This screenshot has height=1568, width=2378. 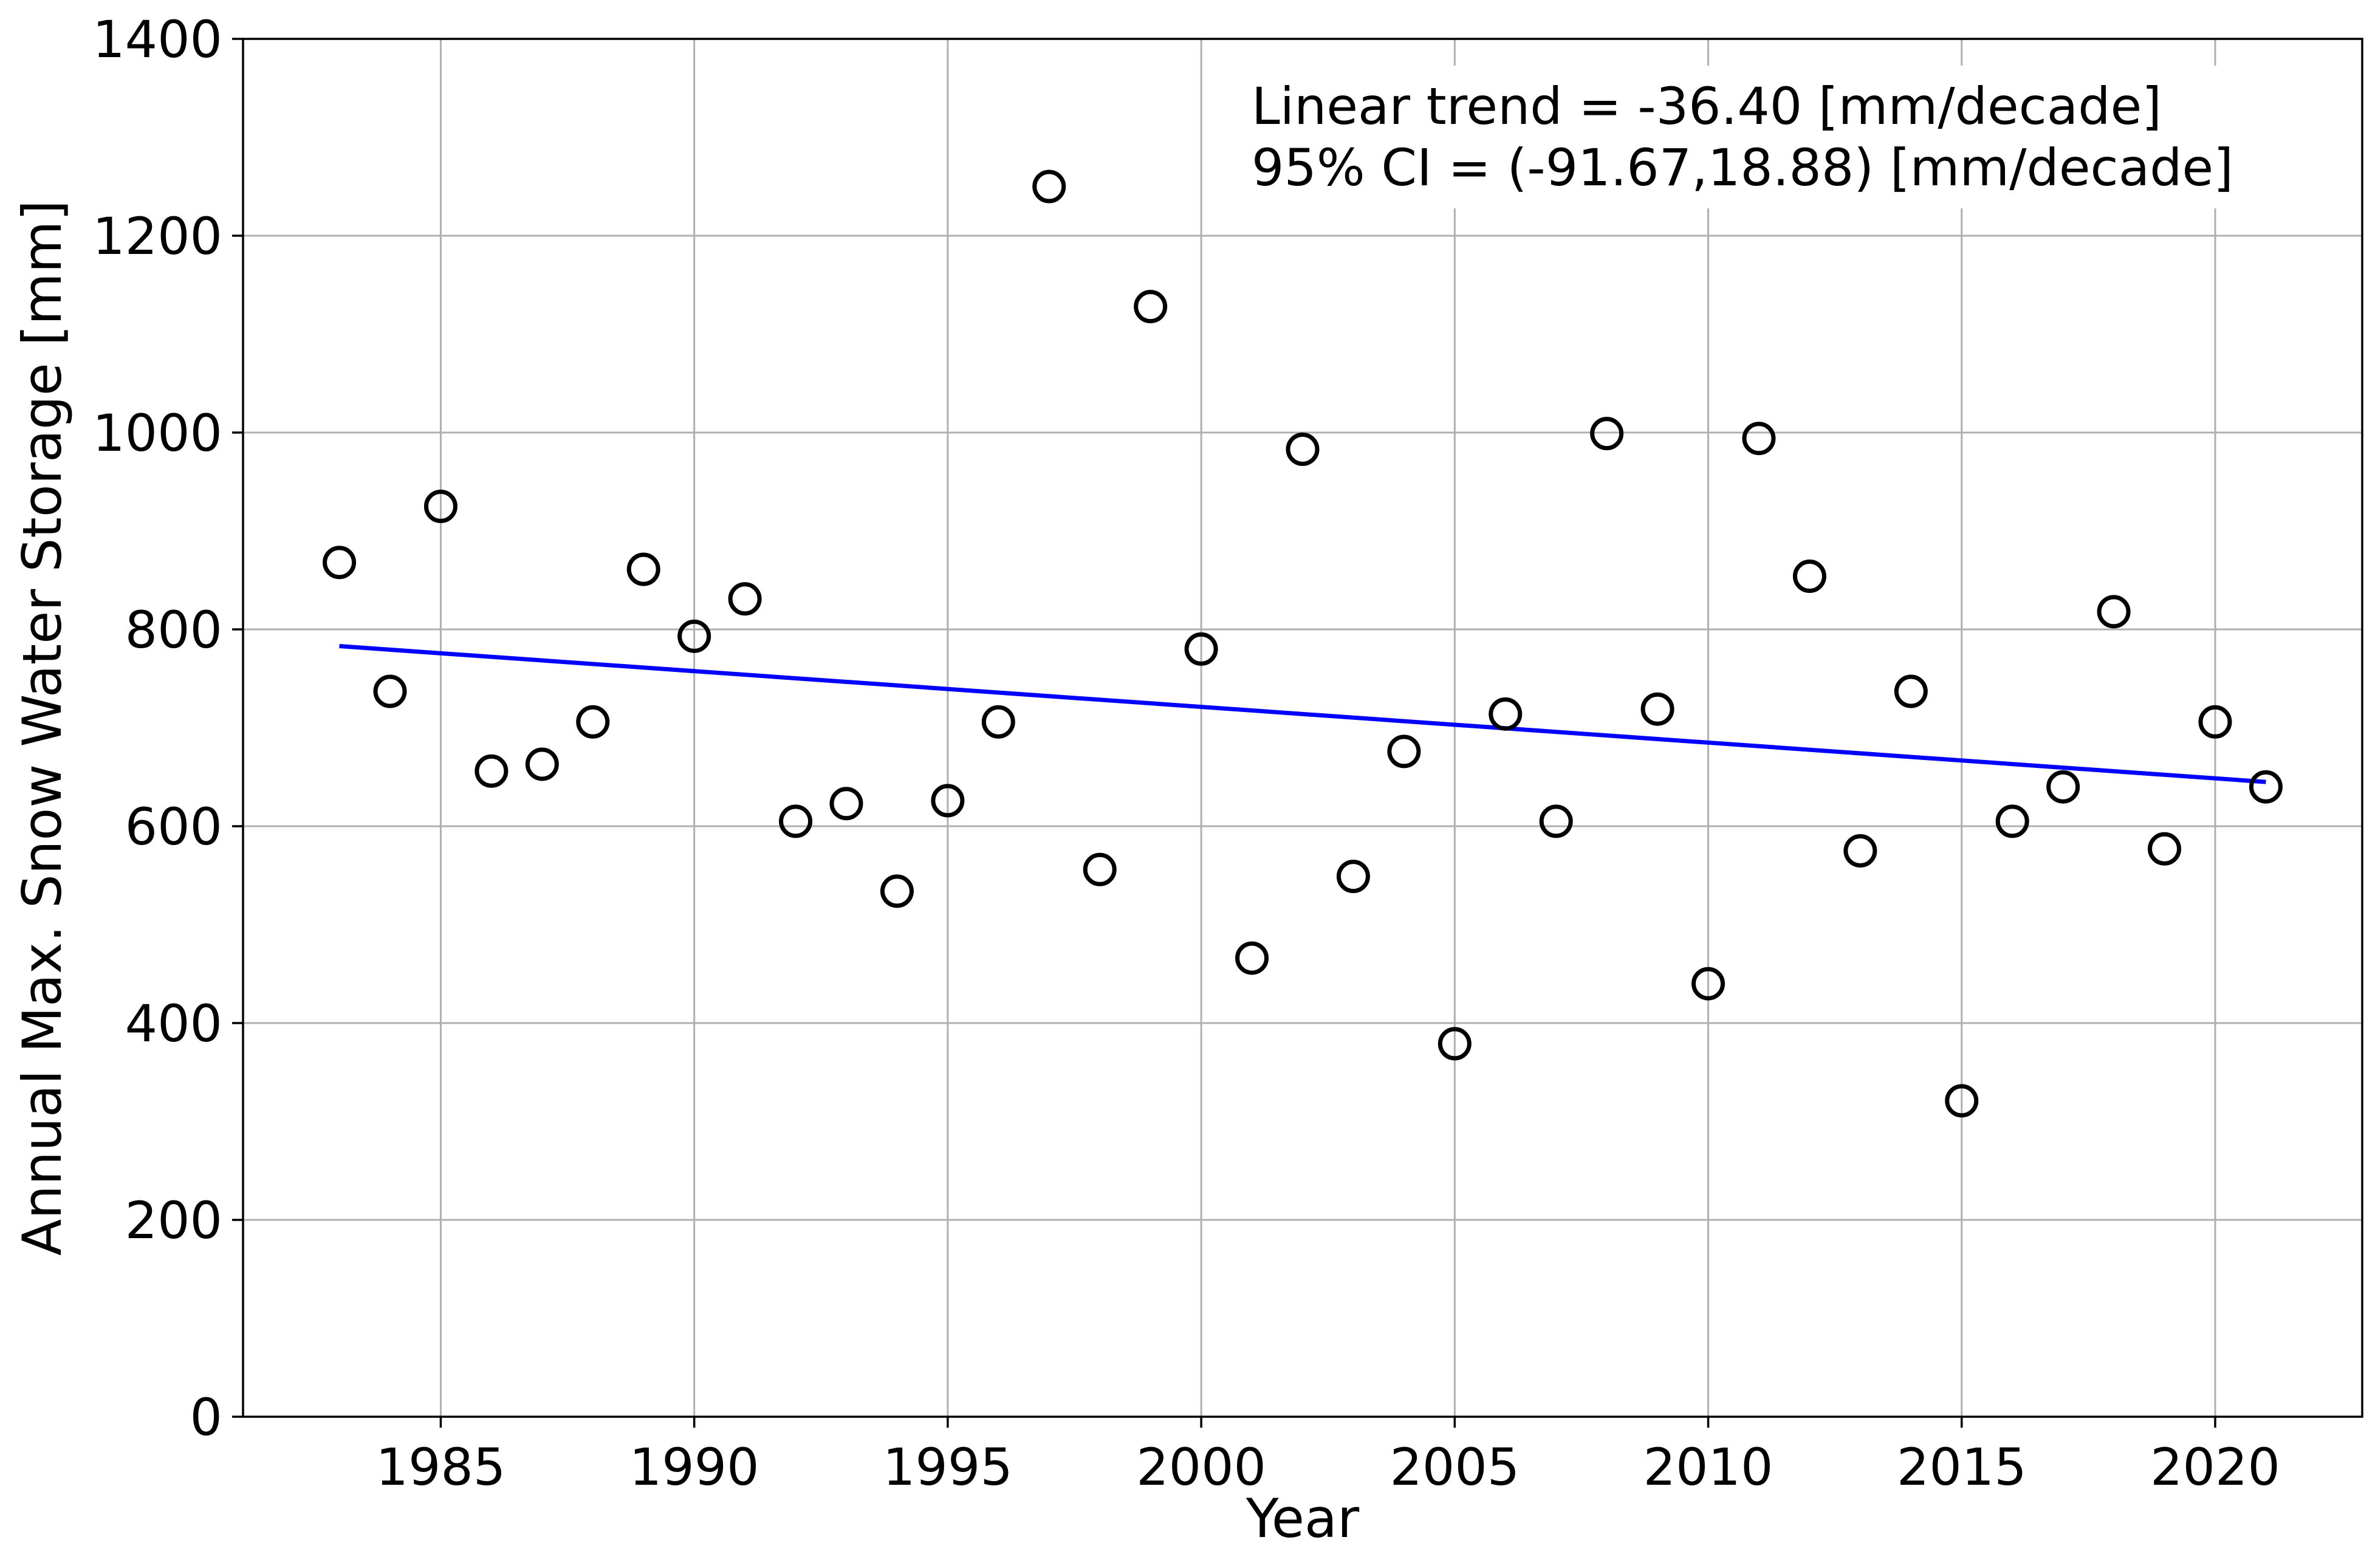 I want to click on trend-layer, so click(x=1302, y=714).